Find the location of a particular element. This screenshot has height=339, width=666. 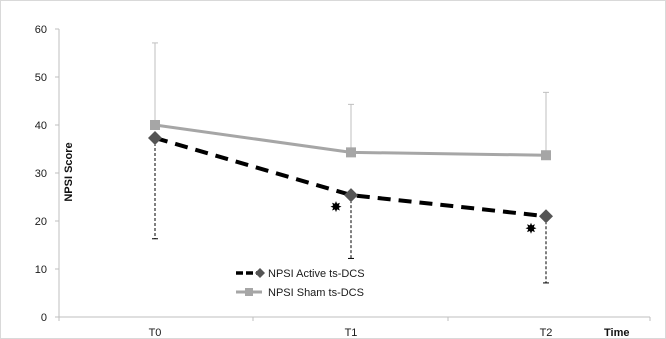

y-tick-label: 40 is located at coordinates (41, 126).